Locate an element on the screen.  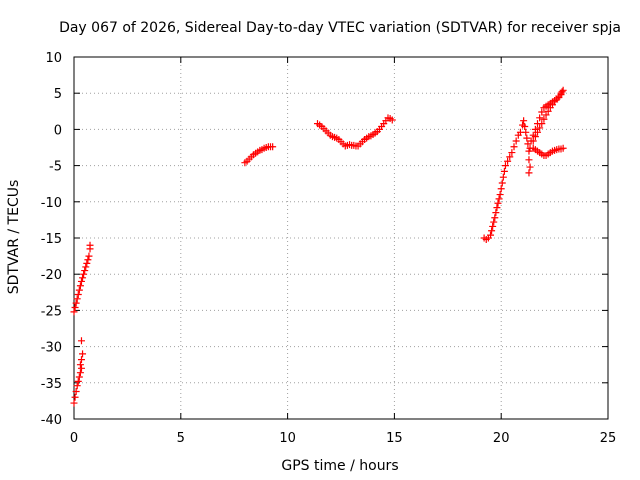
x-tick-label: 5 is located at coordinates (181, 438).